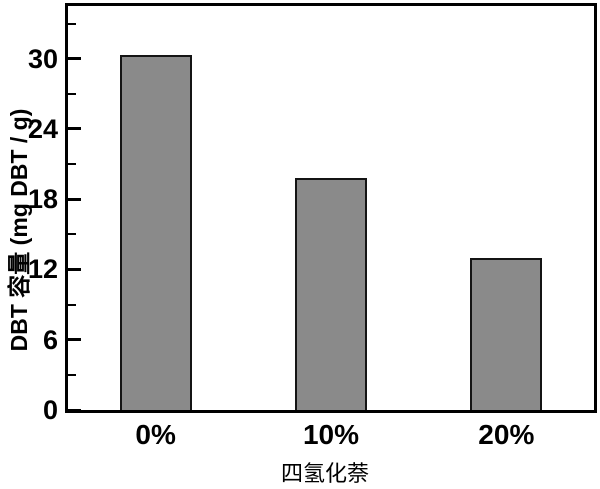 The height and width of the screenshot is (489, 600). I want to click on y-tick-label: 18, so click(42, 199).